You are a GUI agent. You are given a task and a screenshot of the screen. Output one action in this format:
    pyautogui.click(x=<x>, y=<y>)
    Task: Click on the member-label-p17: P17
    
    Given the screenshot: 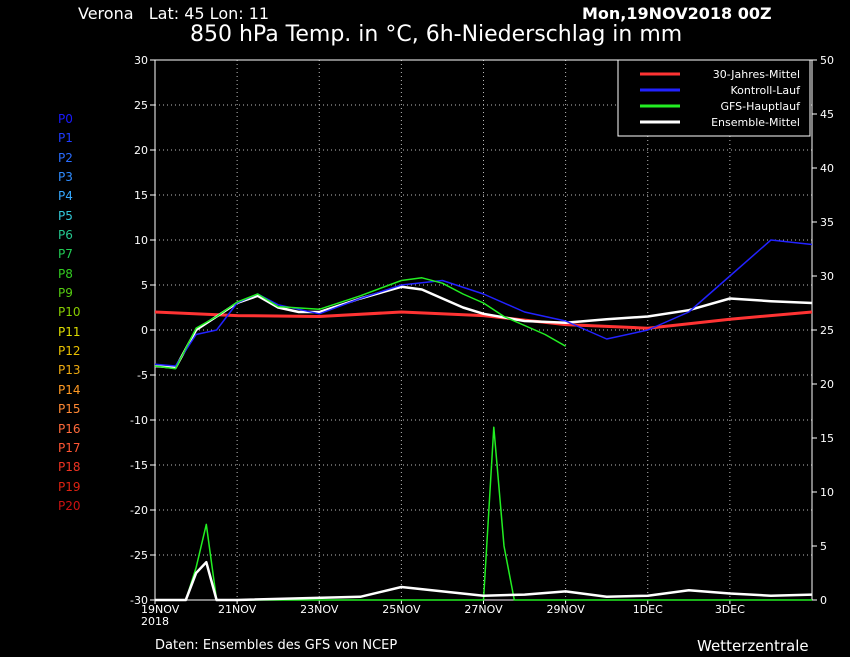 What is the action you would take?
    pyautogui.click(x=69, y=447)
    